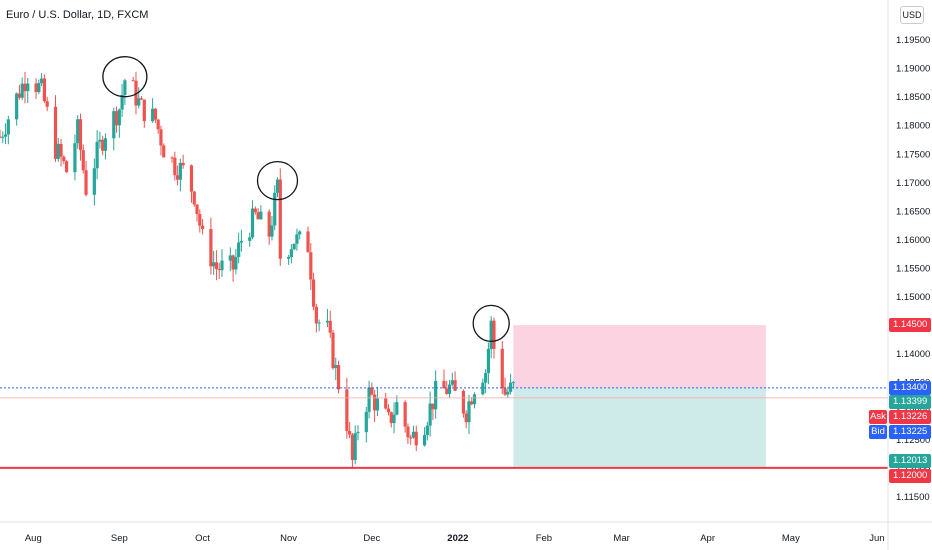 This screenshot has height=550, width=932. What do you see at coordinates (639, 396) in the screenshot?
I see `position-tool` at bounding box center [639, 396].